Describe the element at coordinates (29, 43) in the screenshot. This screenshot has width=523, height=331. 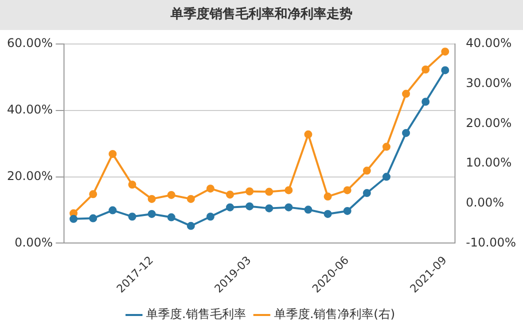
I see `y-tick-label: 60.00%` at that location.